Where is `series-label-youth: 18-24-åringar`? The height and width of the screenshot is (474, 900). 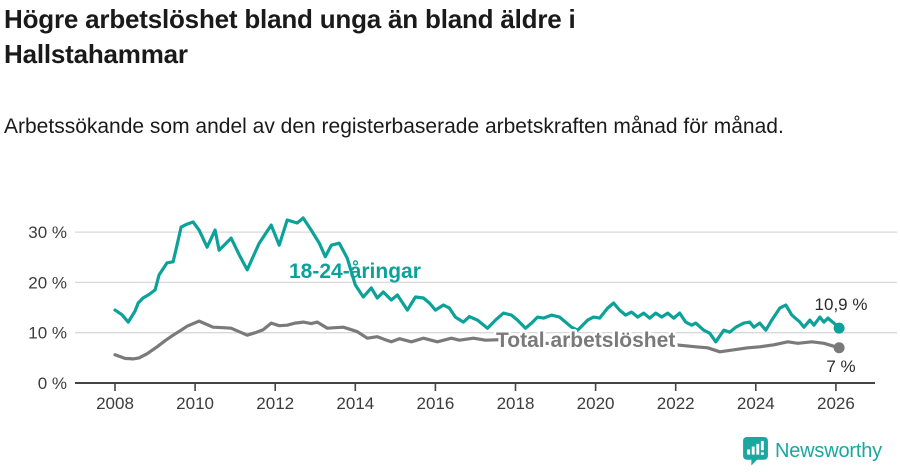
series-label-youth: 18-24-åringar is located at coordinates (355, 271).